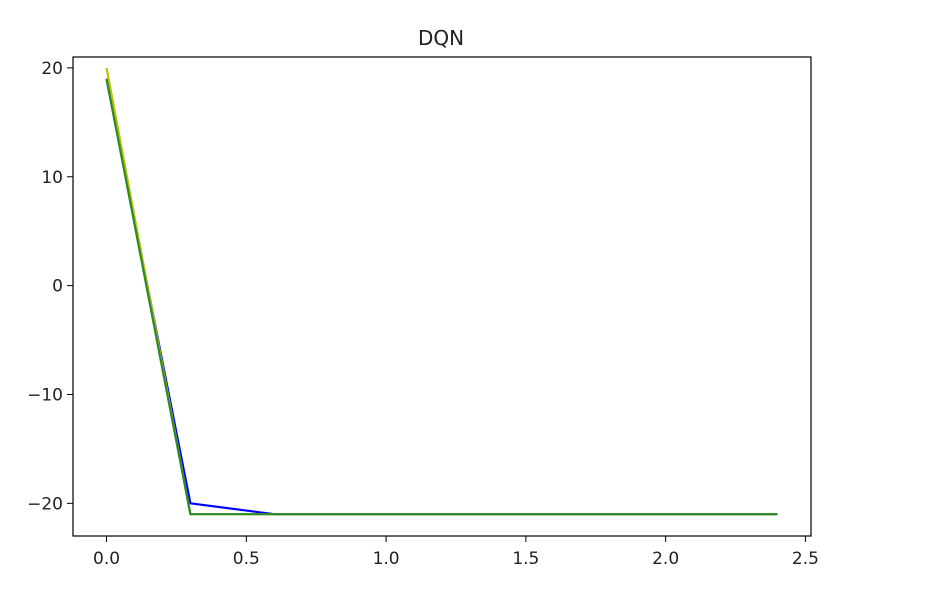 The height and width of the screenshot is (590, 928). What do you see at coordinates (525, 559) in the screenshot?
I see `x-tick-label: 1.5` at bounding box center [525, 559].